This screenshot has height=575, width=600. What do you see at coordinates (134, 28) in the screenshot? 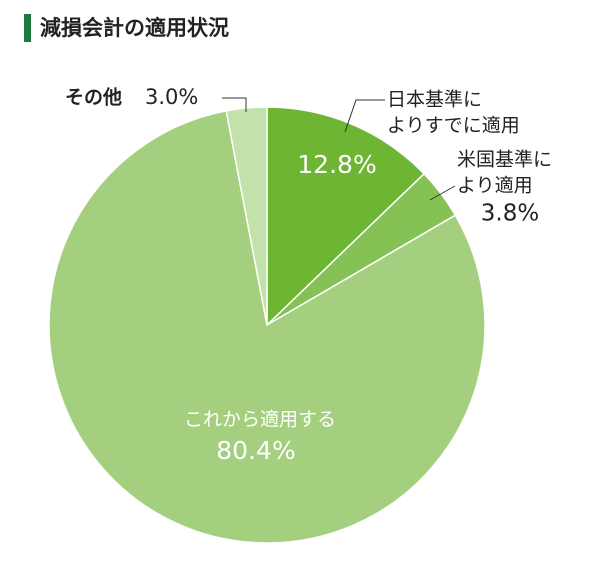
I see `chart-title: 減損会計の適用状況` at bounding box center [134, 28].